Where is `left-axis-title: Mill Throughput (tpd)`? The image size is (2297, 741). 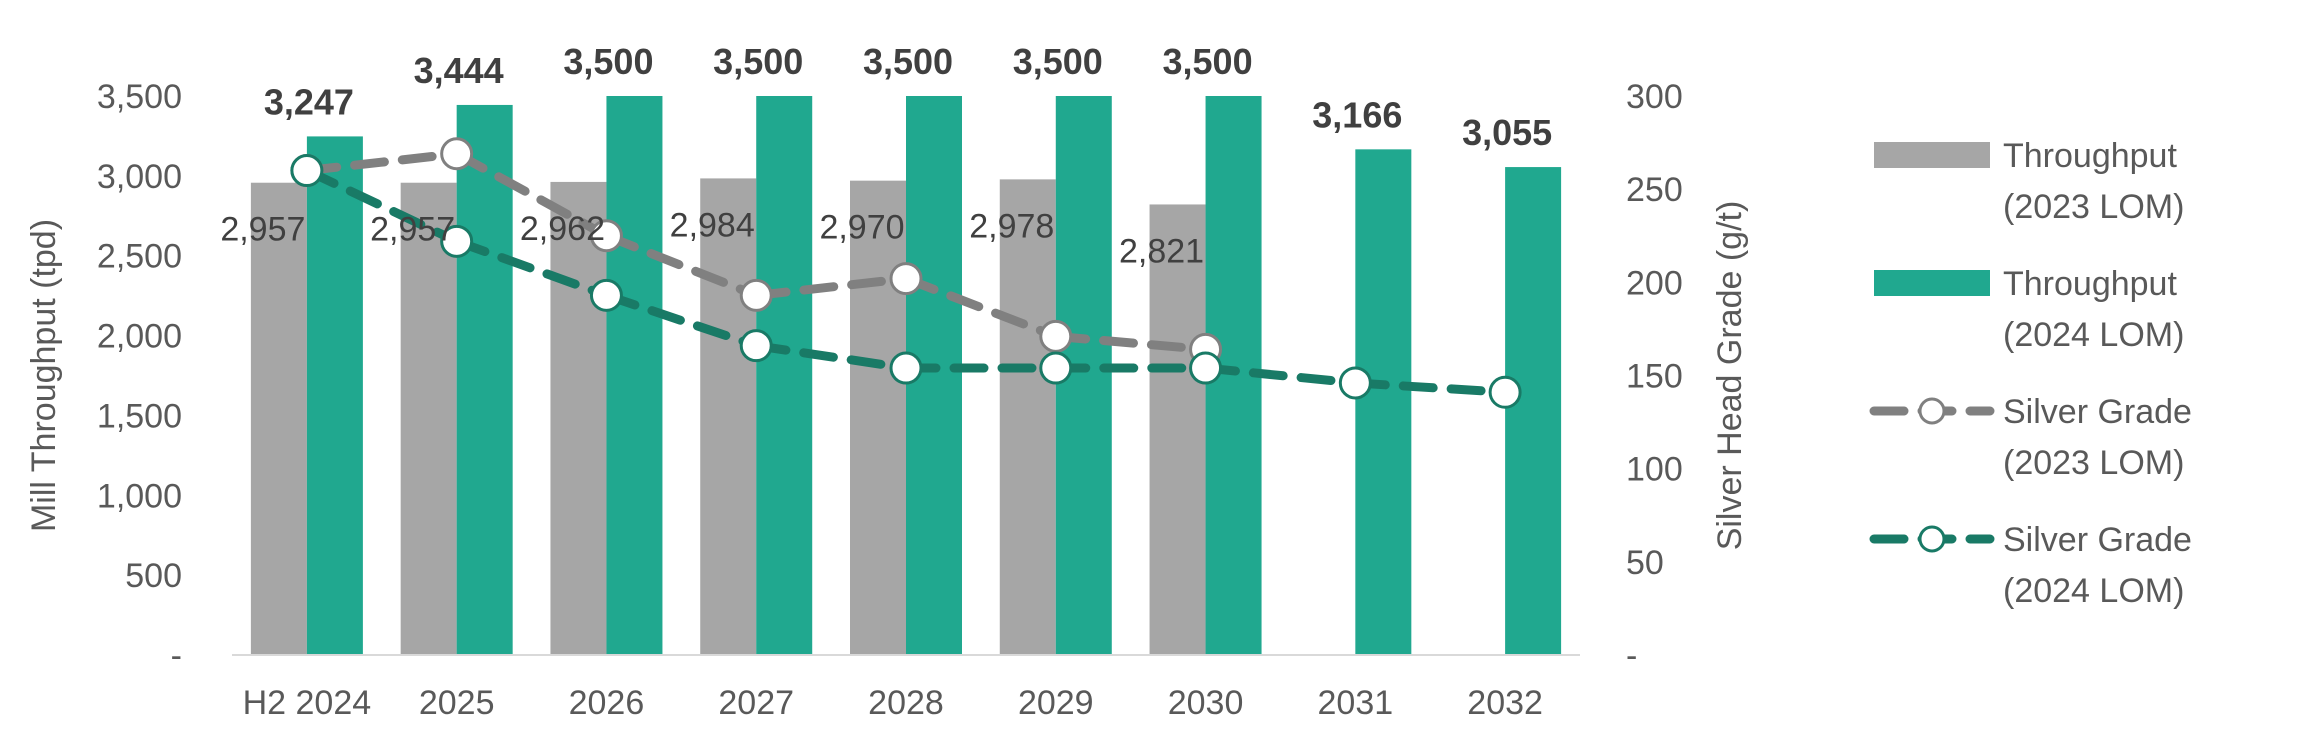 left-axis-title: Mill Throughput (tpd) is located at coordinates (44, 375).